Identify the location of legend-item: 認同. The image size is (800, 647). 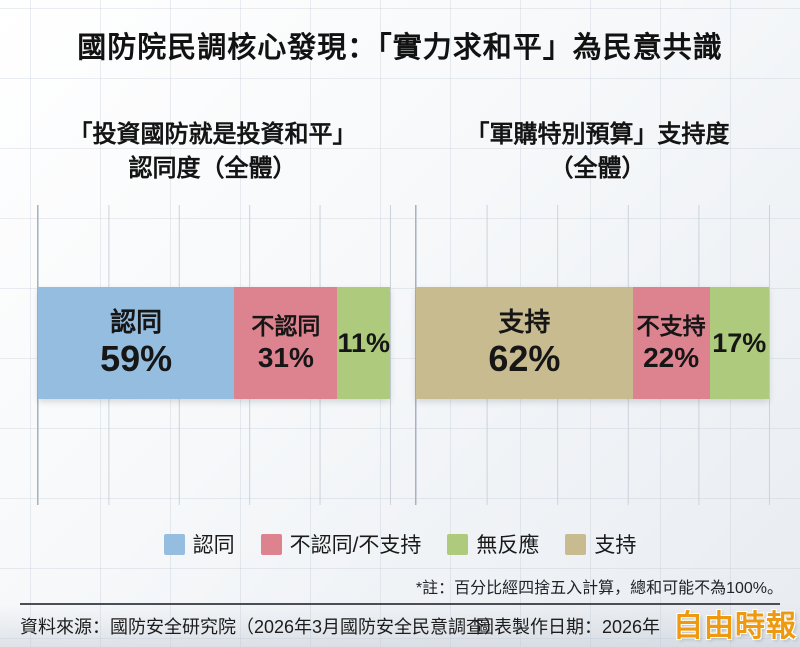
(199, 544).